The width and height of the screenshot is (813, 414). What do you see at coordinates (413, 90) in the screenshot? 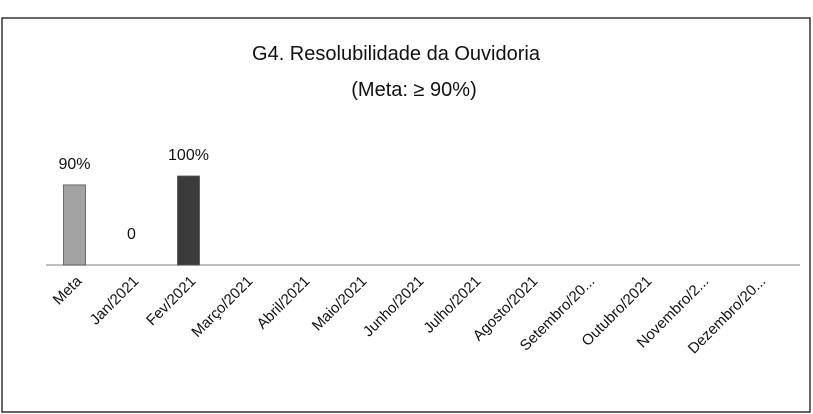
I see `chart-subtitle: (Meta: ≥ 90%)` at bounding box center [413, 90].